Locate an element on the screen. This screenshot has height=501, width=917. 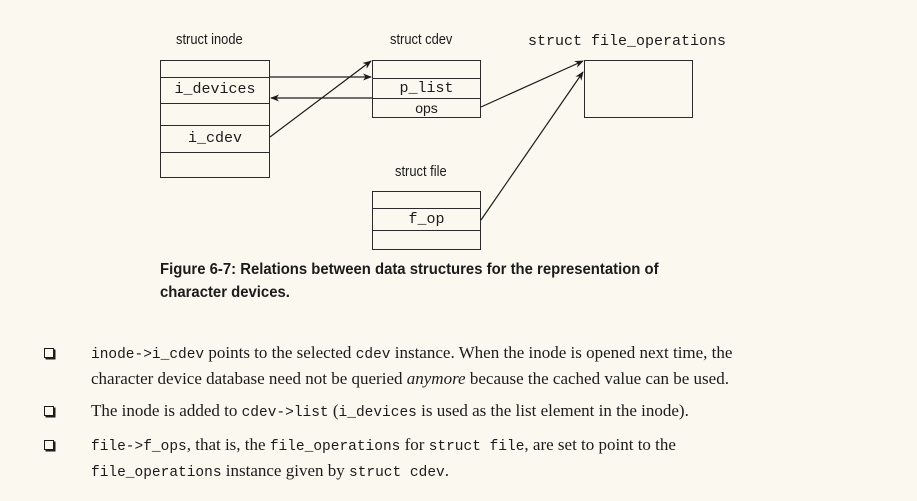
text-run: because the cached value can be used. is located at coordinates (597, 378).